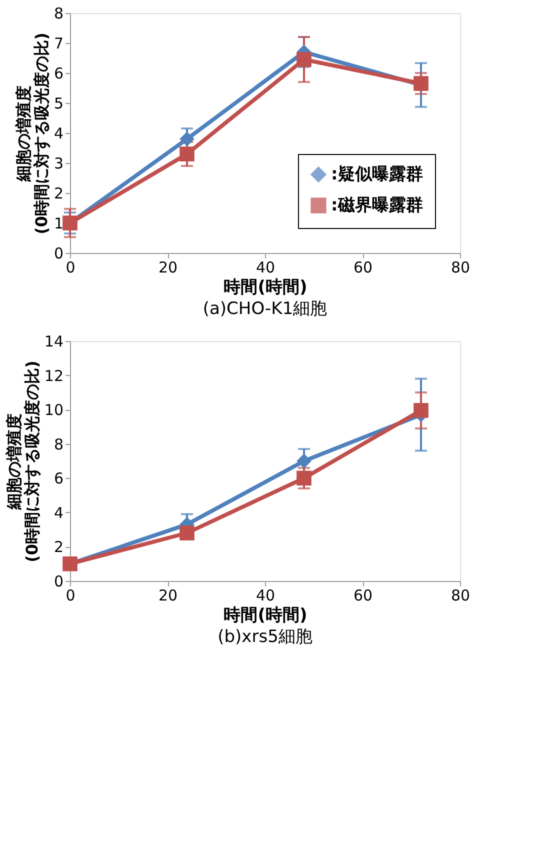 This screenshot has height=864, width=545. Describe the element at coordinates (59, 163) in the screenshot. I see `y-tick-label: 3` at that location.